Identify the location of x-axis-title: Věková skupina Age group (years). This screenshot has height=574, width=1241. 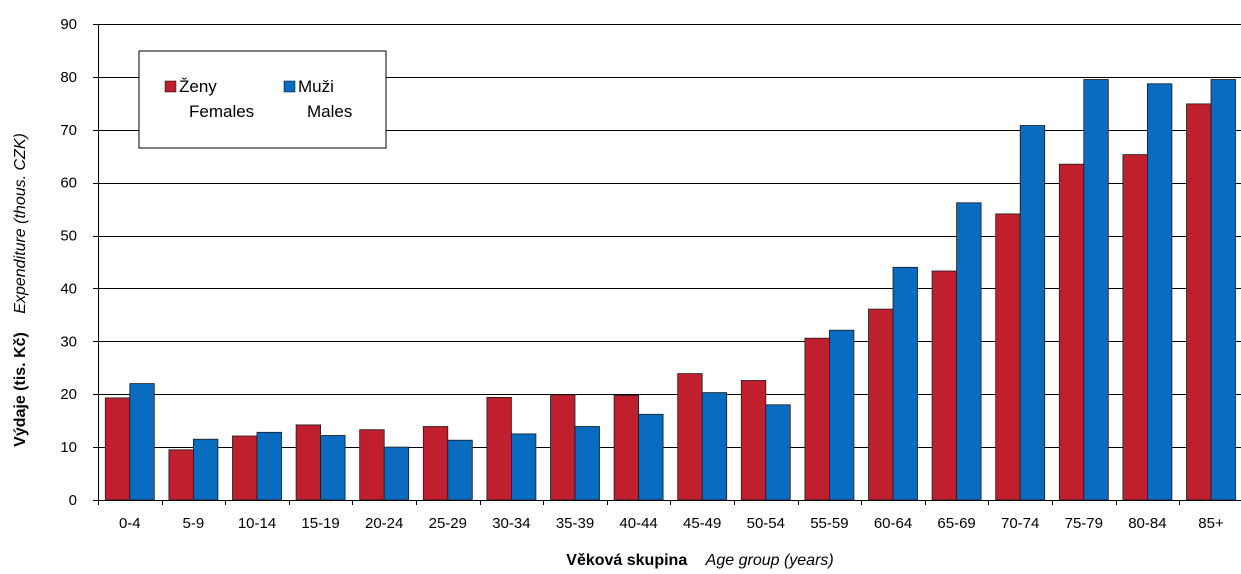
(699, 560).